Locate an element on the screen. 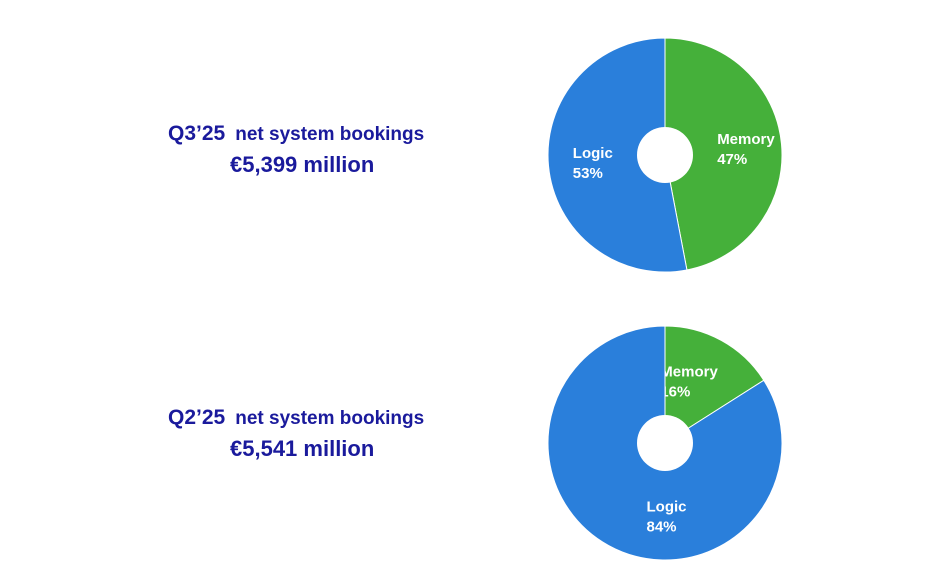  q3-slice-memory is located at coordinates (723, 154).